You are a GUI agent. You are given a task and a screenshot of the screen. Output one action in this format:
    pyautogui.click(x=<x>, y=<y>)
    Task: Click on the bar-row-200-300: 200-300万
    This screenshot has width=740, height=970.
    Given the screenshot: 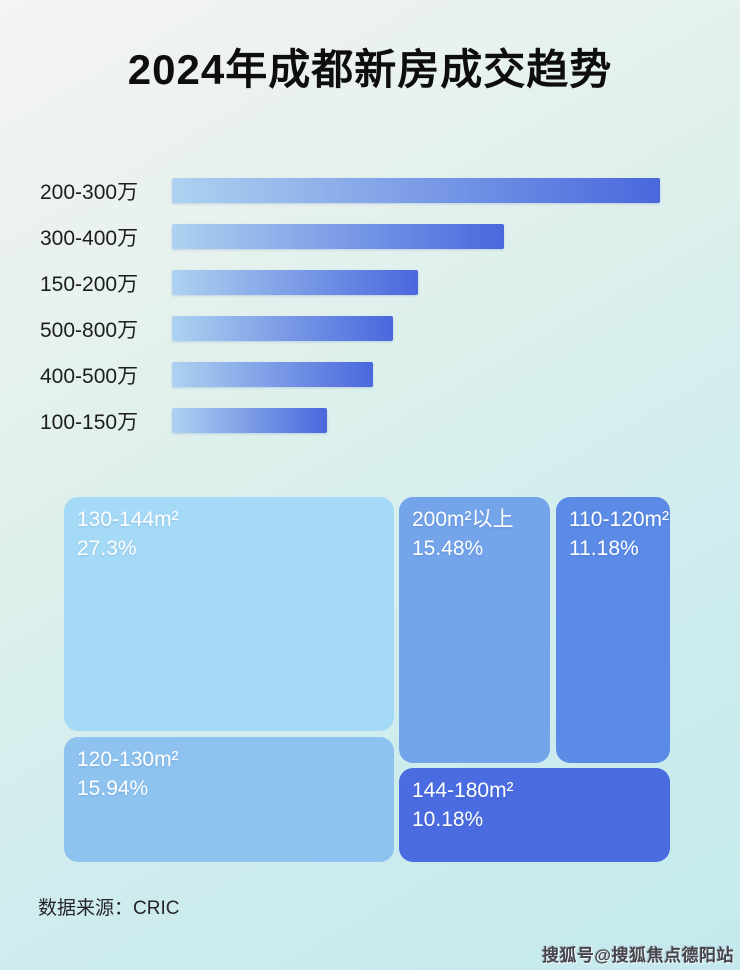 What is the action you would take?
    pyautogui.click(x=370, y=191)
    